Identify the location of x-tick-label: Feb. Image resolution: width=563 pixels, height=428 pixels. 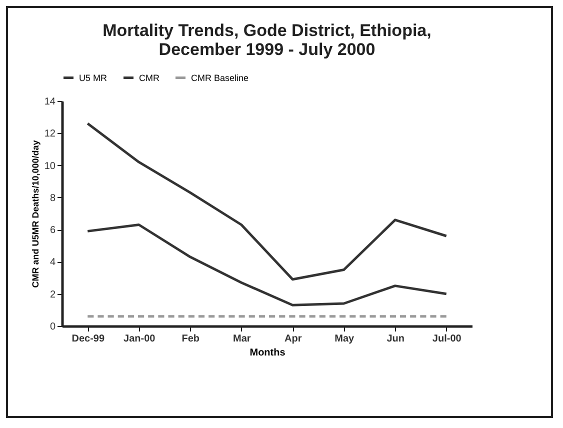
(191, 339).